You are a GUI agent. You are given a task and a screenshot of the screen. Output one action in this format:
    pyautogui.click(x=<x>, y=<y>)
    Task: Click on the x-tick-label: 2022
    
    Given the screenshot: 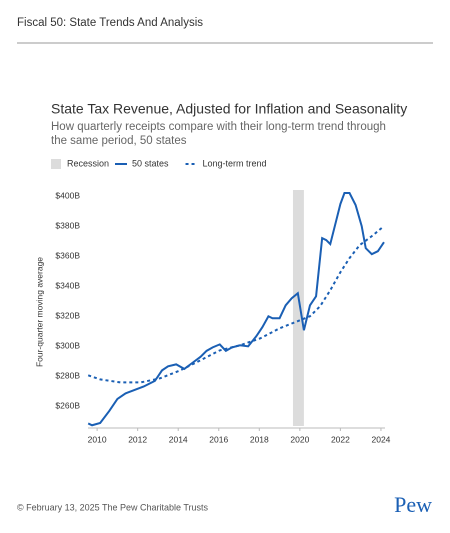 What is the action you would take?
    pyautogui.click(x=340, y=439)
    